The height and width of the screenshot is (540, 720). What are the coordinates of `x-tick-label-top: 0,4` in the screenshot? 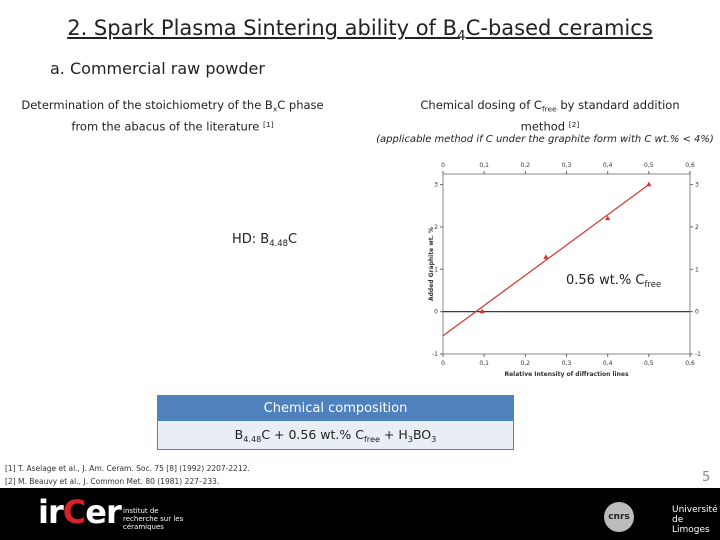 It's located at (608, 165).